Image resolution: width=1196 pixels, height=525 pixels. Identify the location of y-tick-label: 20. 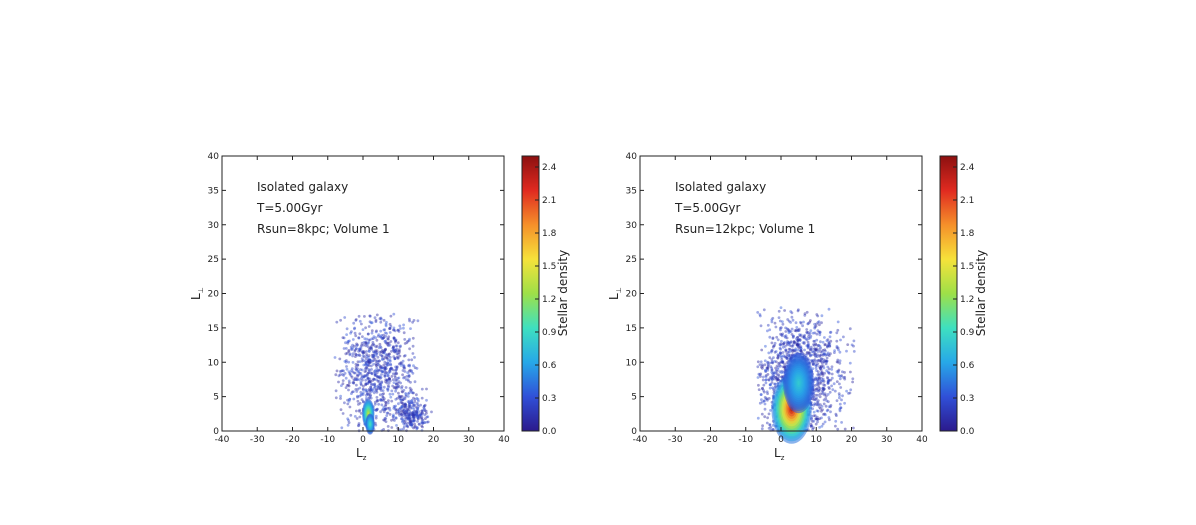
(214, 295).